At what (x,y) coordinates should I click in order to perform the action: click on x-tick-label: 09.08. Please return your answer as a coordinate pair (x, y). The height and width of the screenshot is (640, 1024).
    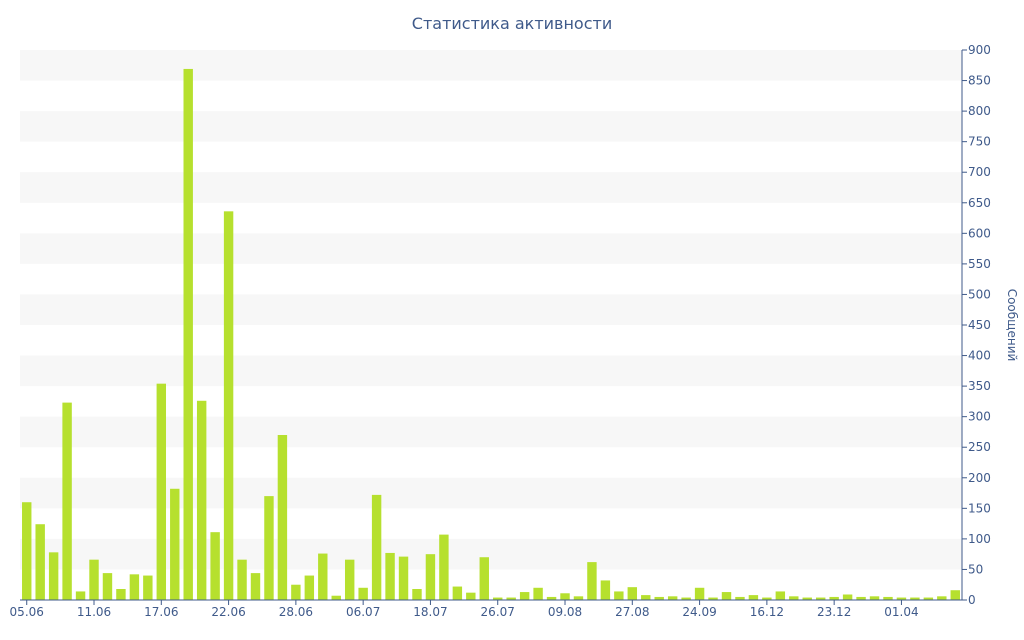
    Looking at the image, I should click on (565, 612).